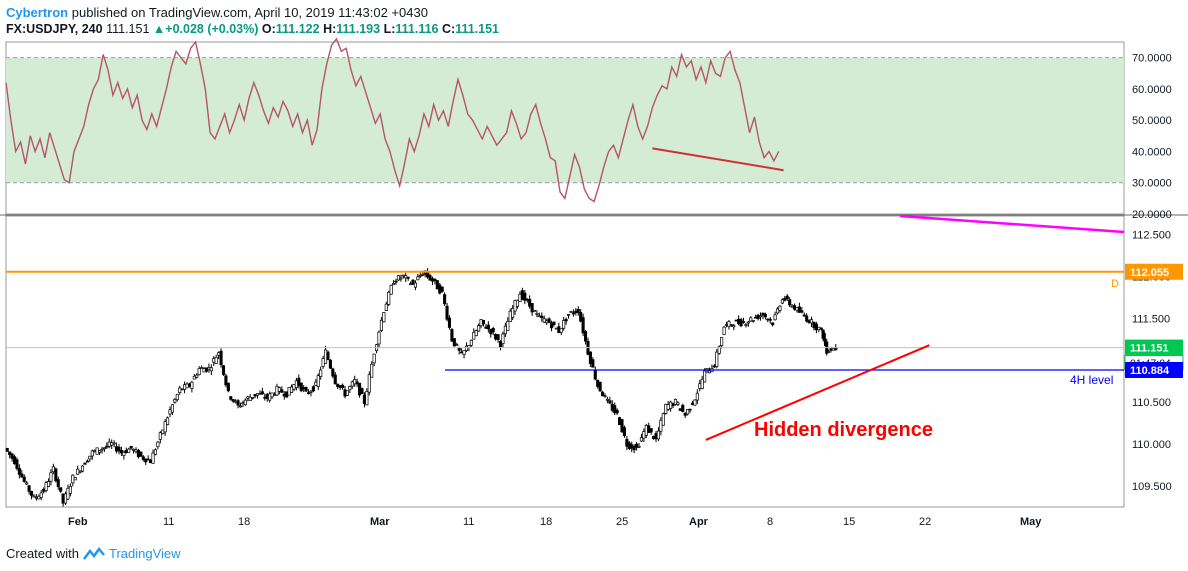 The height and width of the screenshot is (571, 1188). What do you see at coordinates (1151, 445) in the screenshot?
I see `price-tick-label: 110.000` at bounding box center [1151, 445].